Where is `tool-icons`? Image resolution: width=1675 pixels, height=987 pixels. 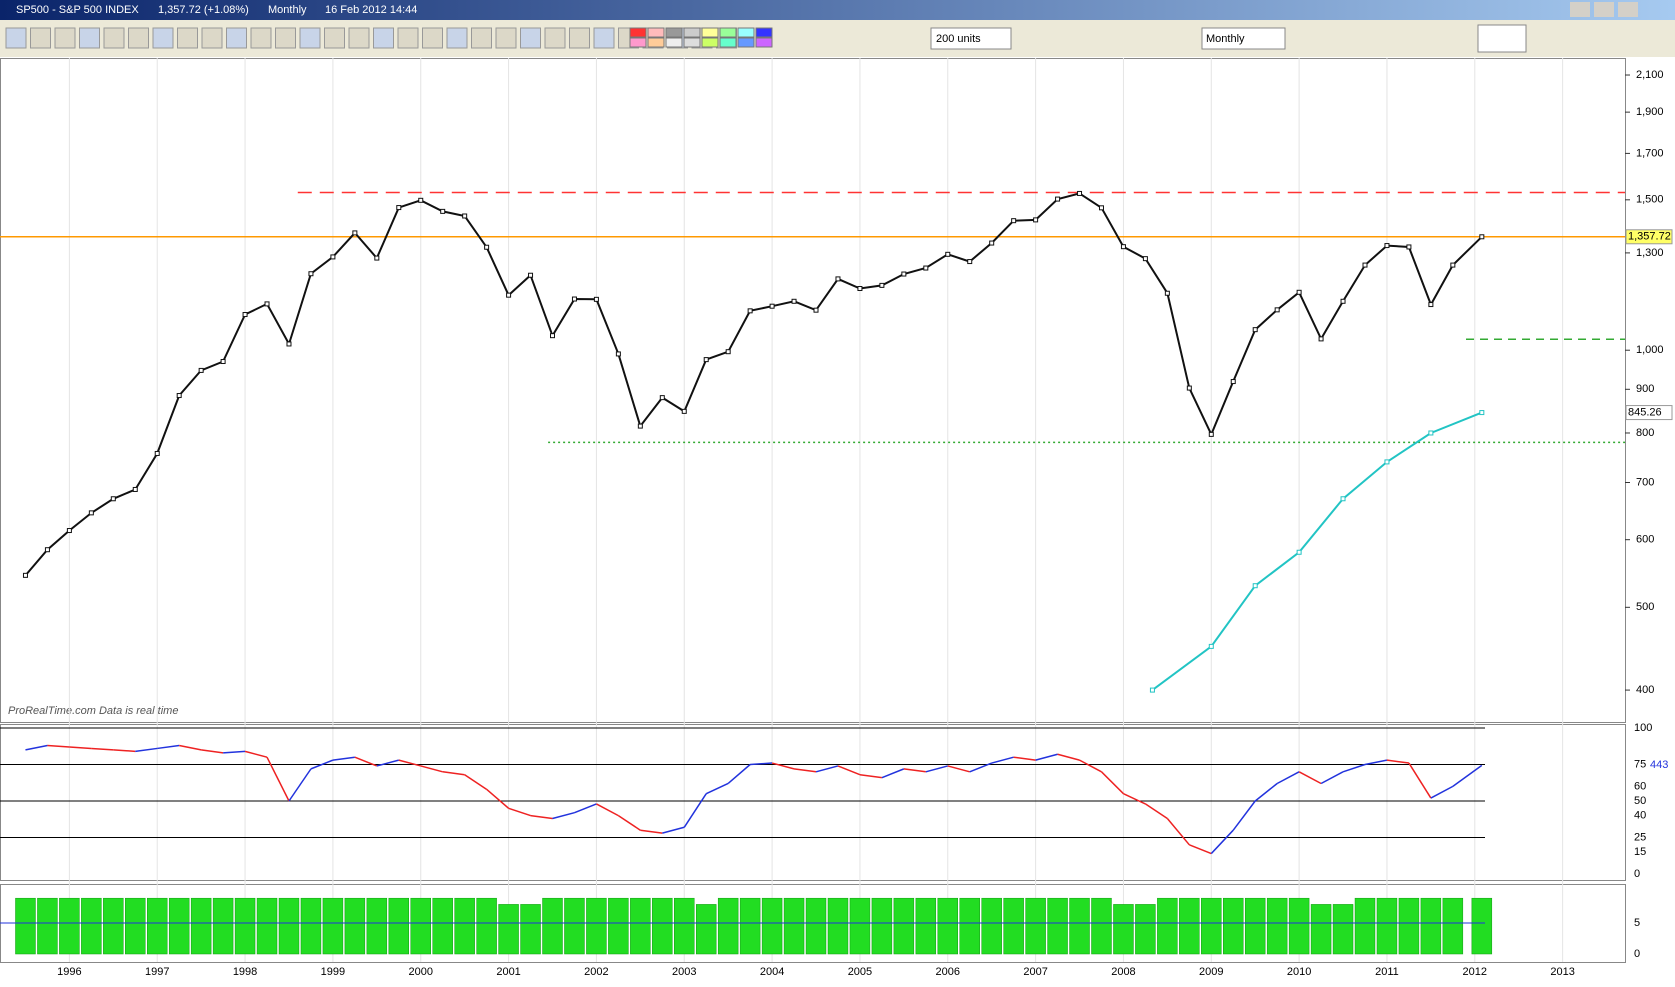 tool-icons is located at coordinates (389, 38).